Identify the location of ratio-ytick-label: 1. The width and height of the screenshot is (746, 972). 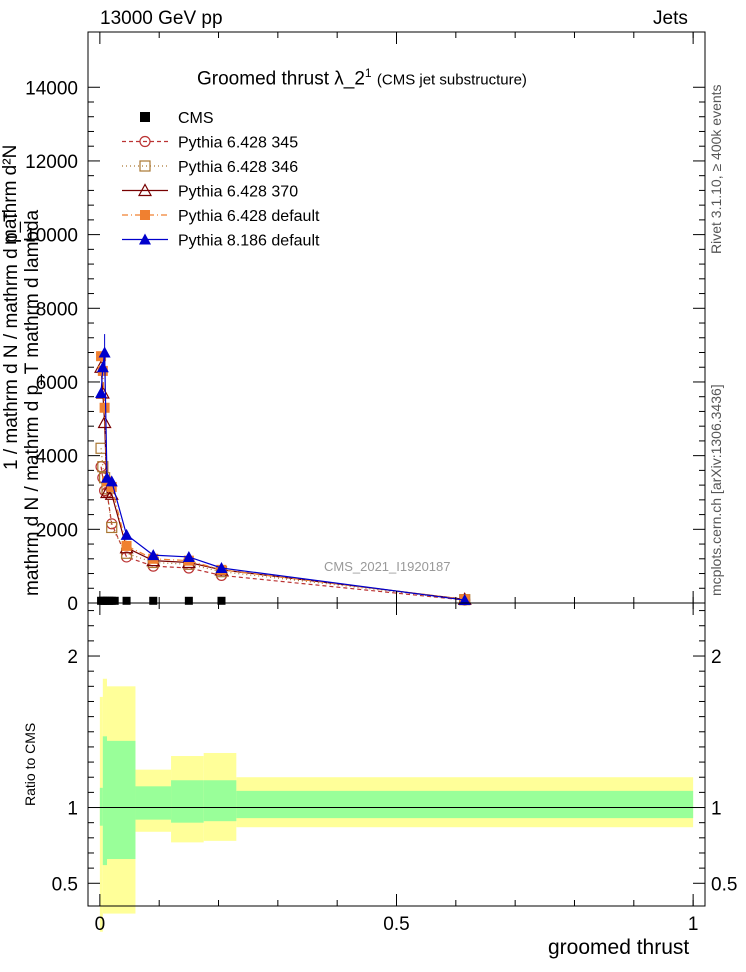
(72, 809).